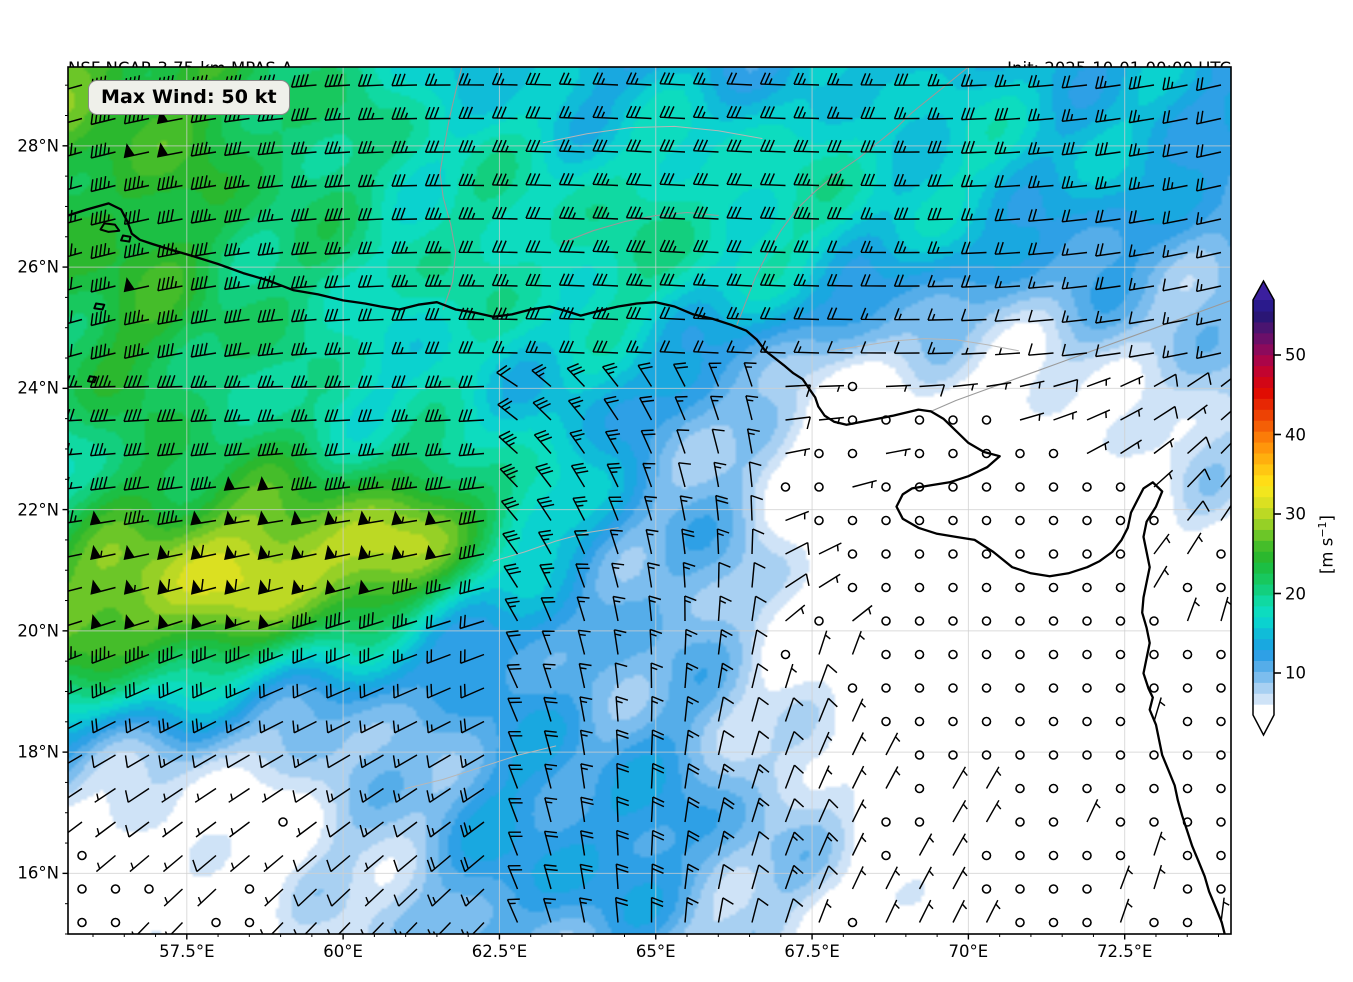  I want to click on y-tick-label: 18°N, so click(38, 752).